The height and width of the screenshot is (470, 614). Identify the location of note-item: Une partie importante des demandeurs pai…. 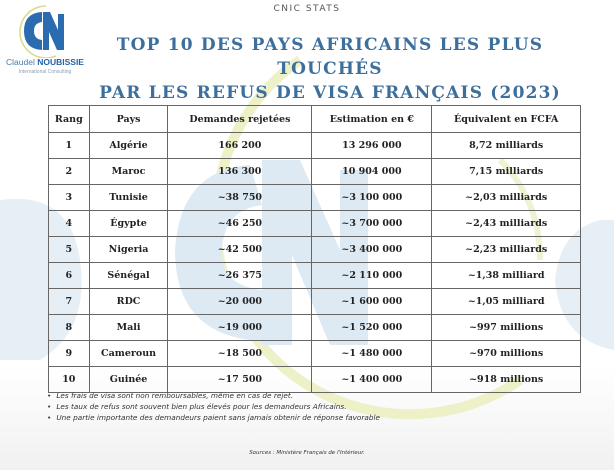
(213, 417).